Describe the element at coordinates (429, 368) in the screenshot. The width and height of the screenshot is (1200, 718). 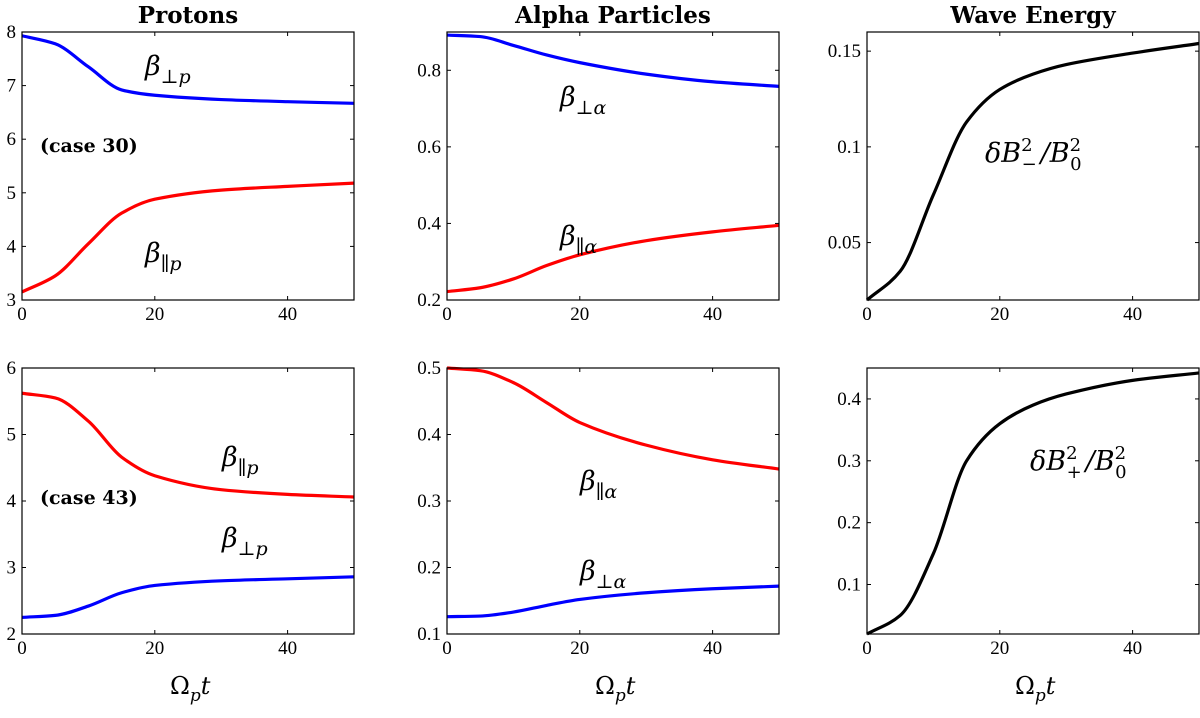
I see `y-tick-label: 0.5` at that location.